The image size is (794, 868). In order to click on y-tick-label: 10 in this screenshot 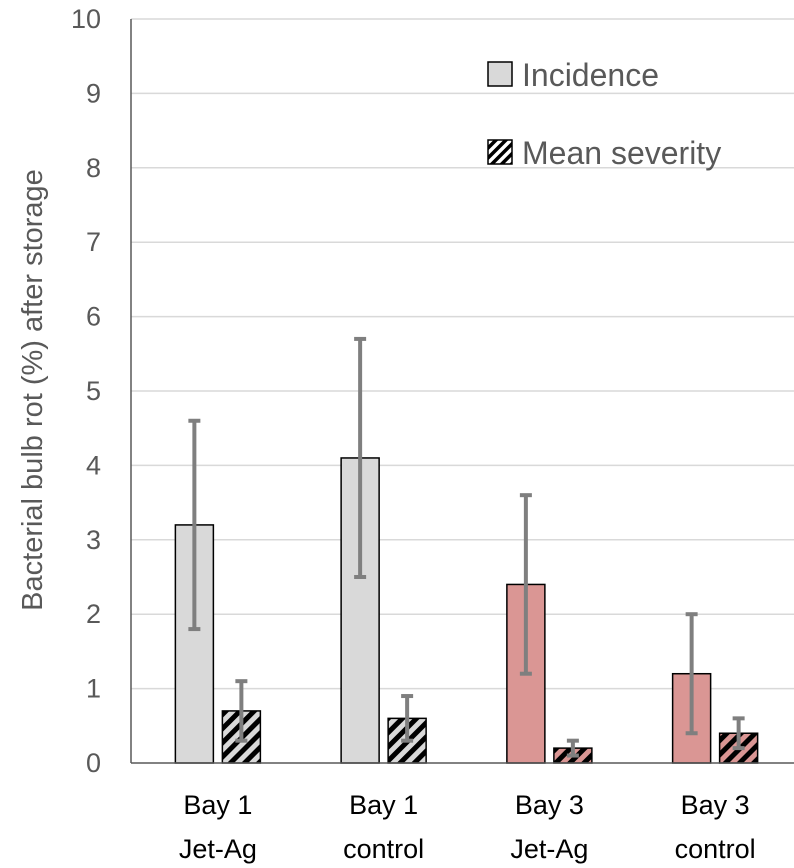, I will do `click(86, 19)`.